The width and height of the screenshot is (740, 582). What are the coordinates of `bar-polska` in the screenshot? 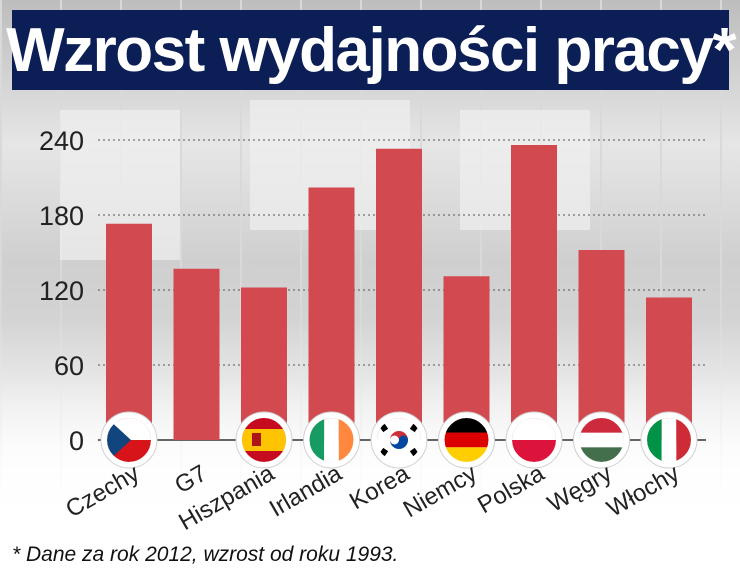 It's located at (534, 292).